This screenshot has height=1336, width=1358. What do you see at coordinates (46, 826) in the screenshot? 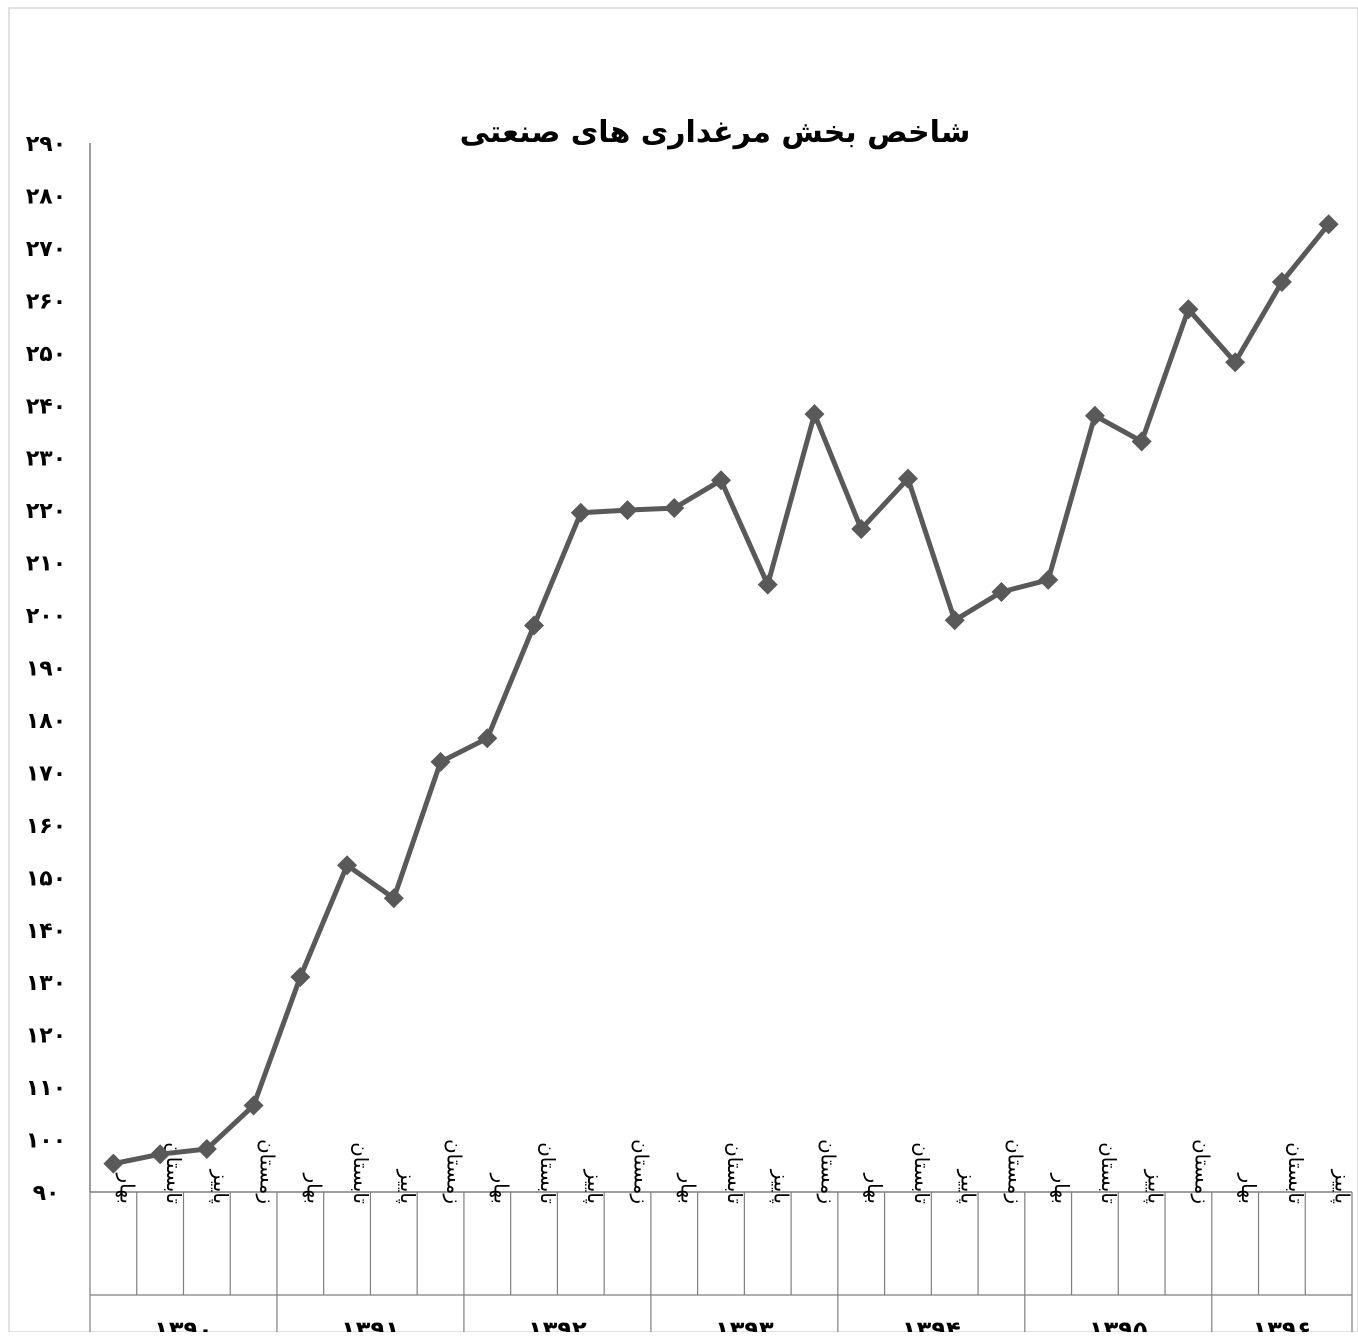
I see `y-tick-label: ۱۶۰` at bounding box center [46, 826].